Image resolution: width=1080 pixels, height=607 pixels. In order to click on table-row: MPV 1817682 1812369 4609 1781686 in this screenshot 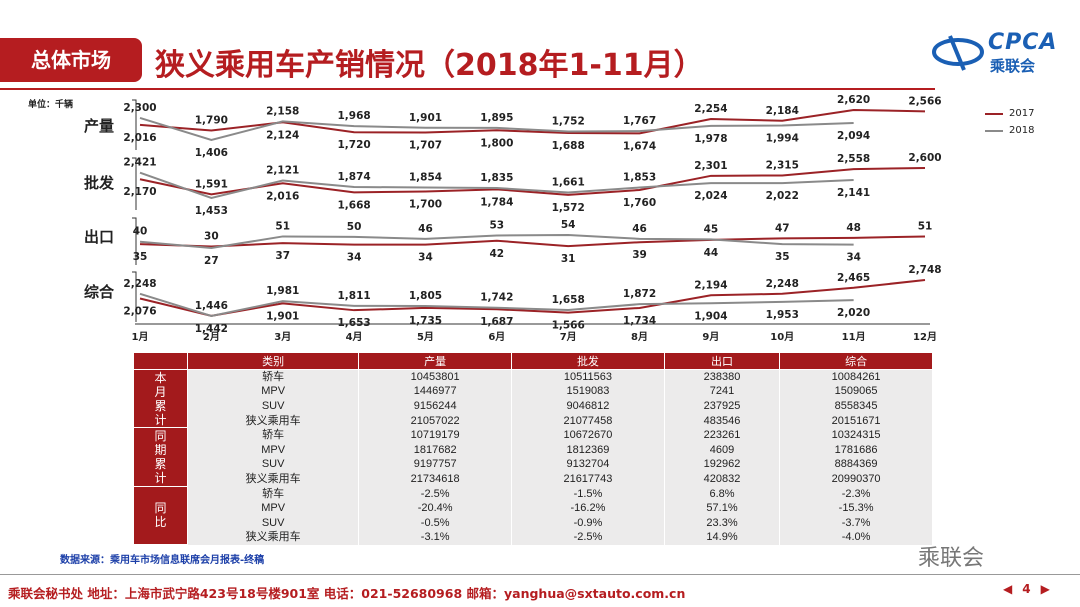, I will do `click(533, 450)`.